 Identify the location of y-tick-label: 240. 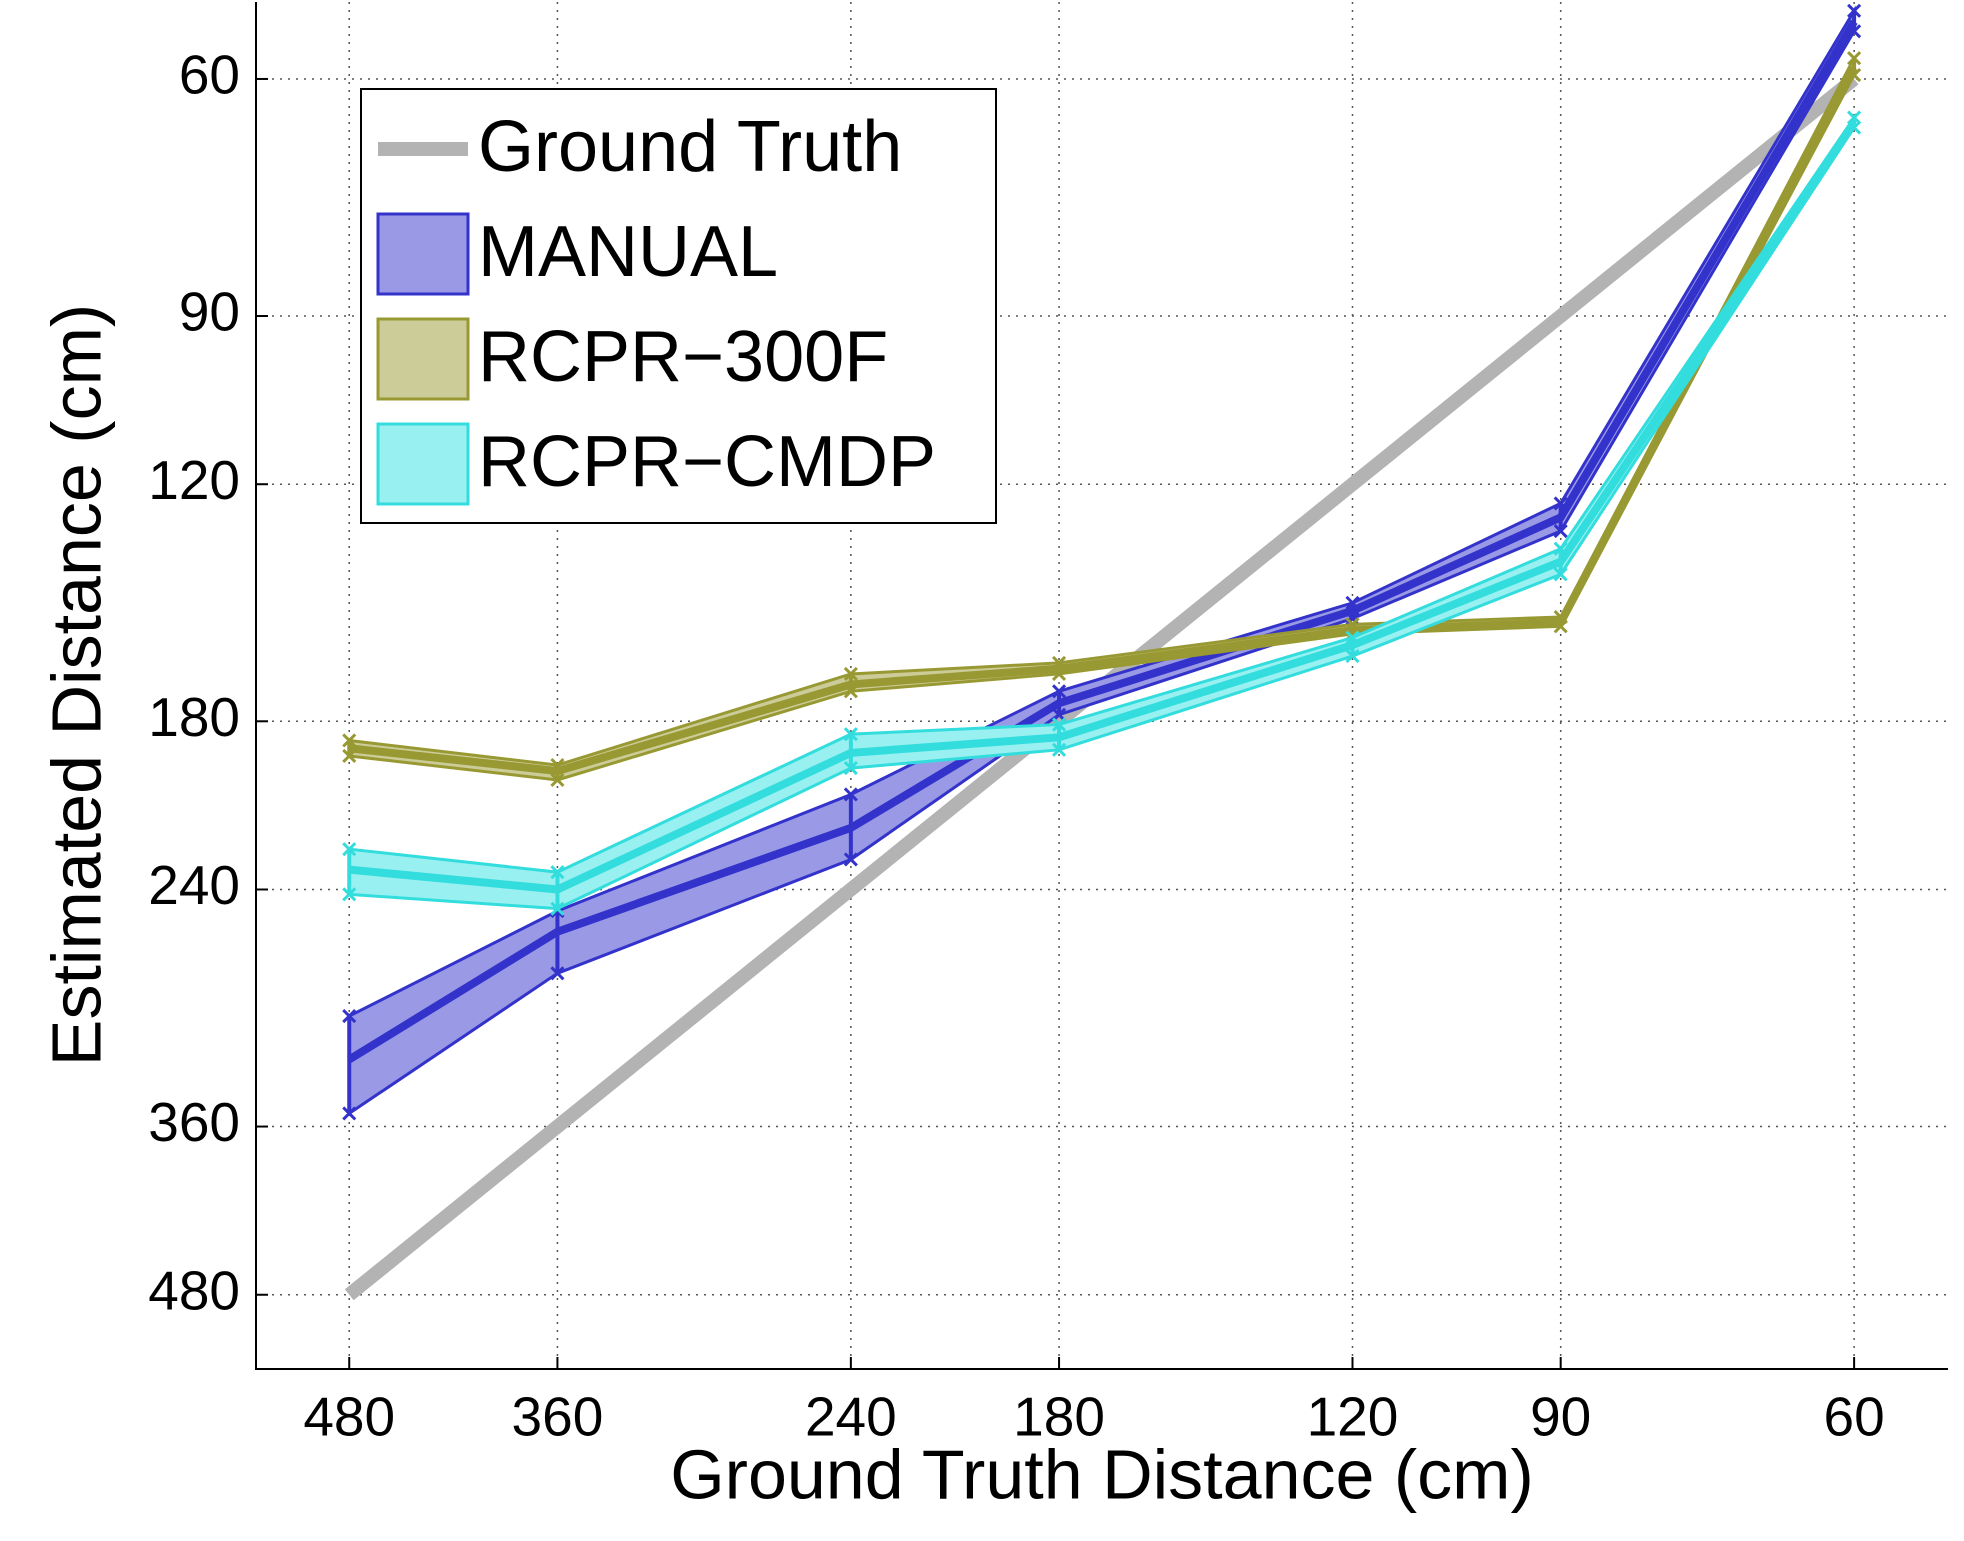
(194, 885).